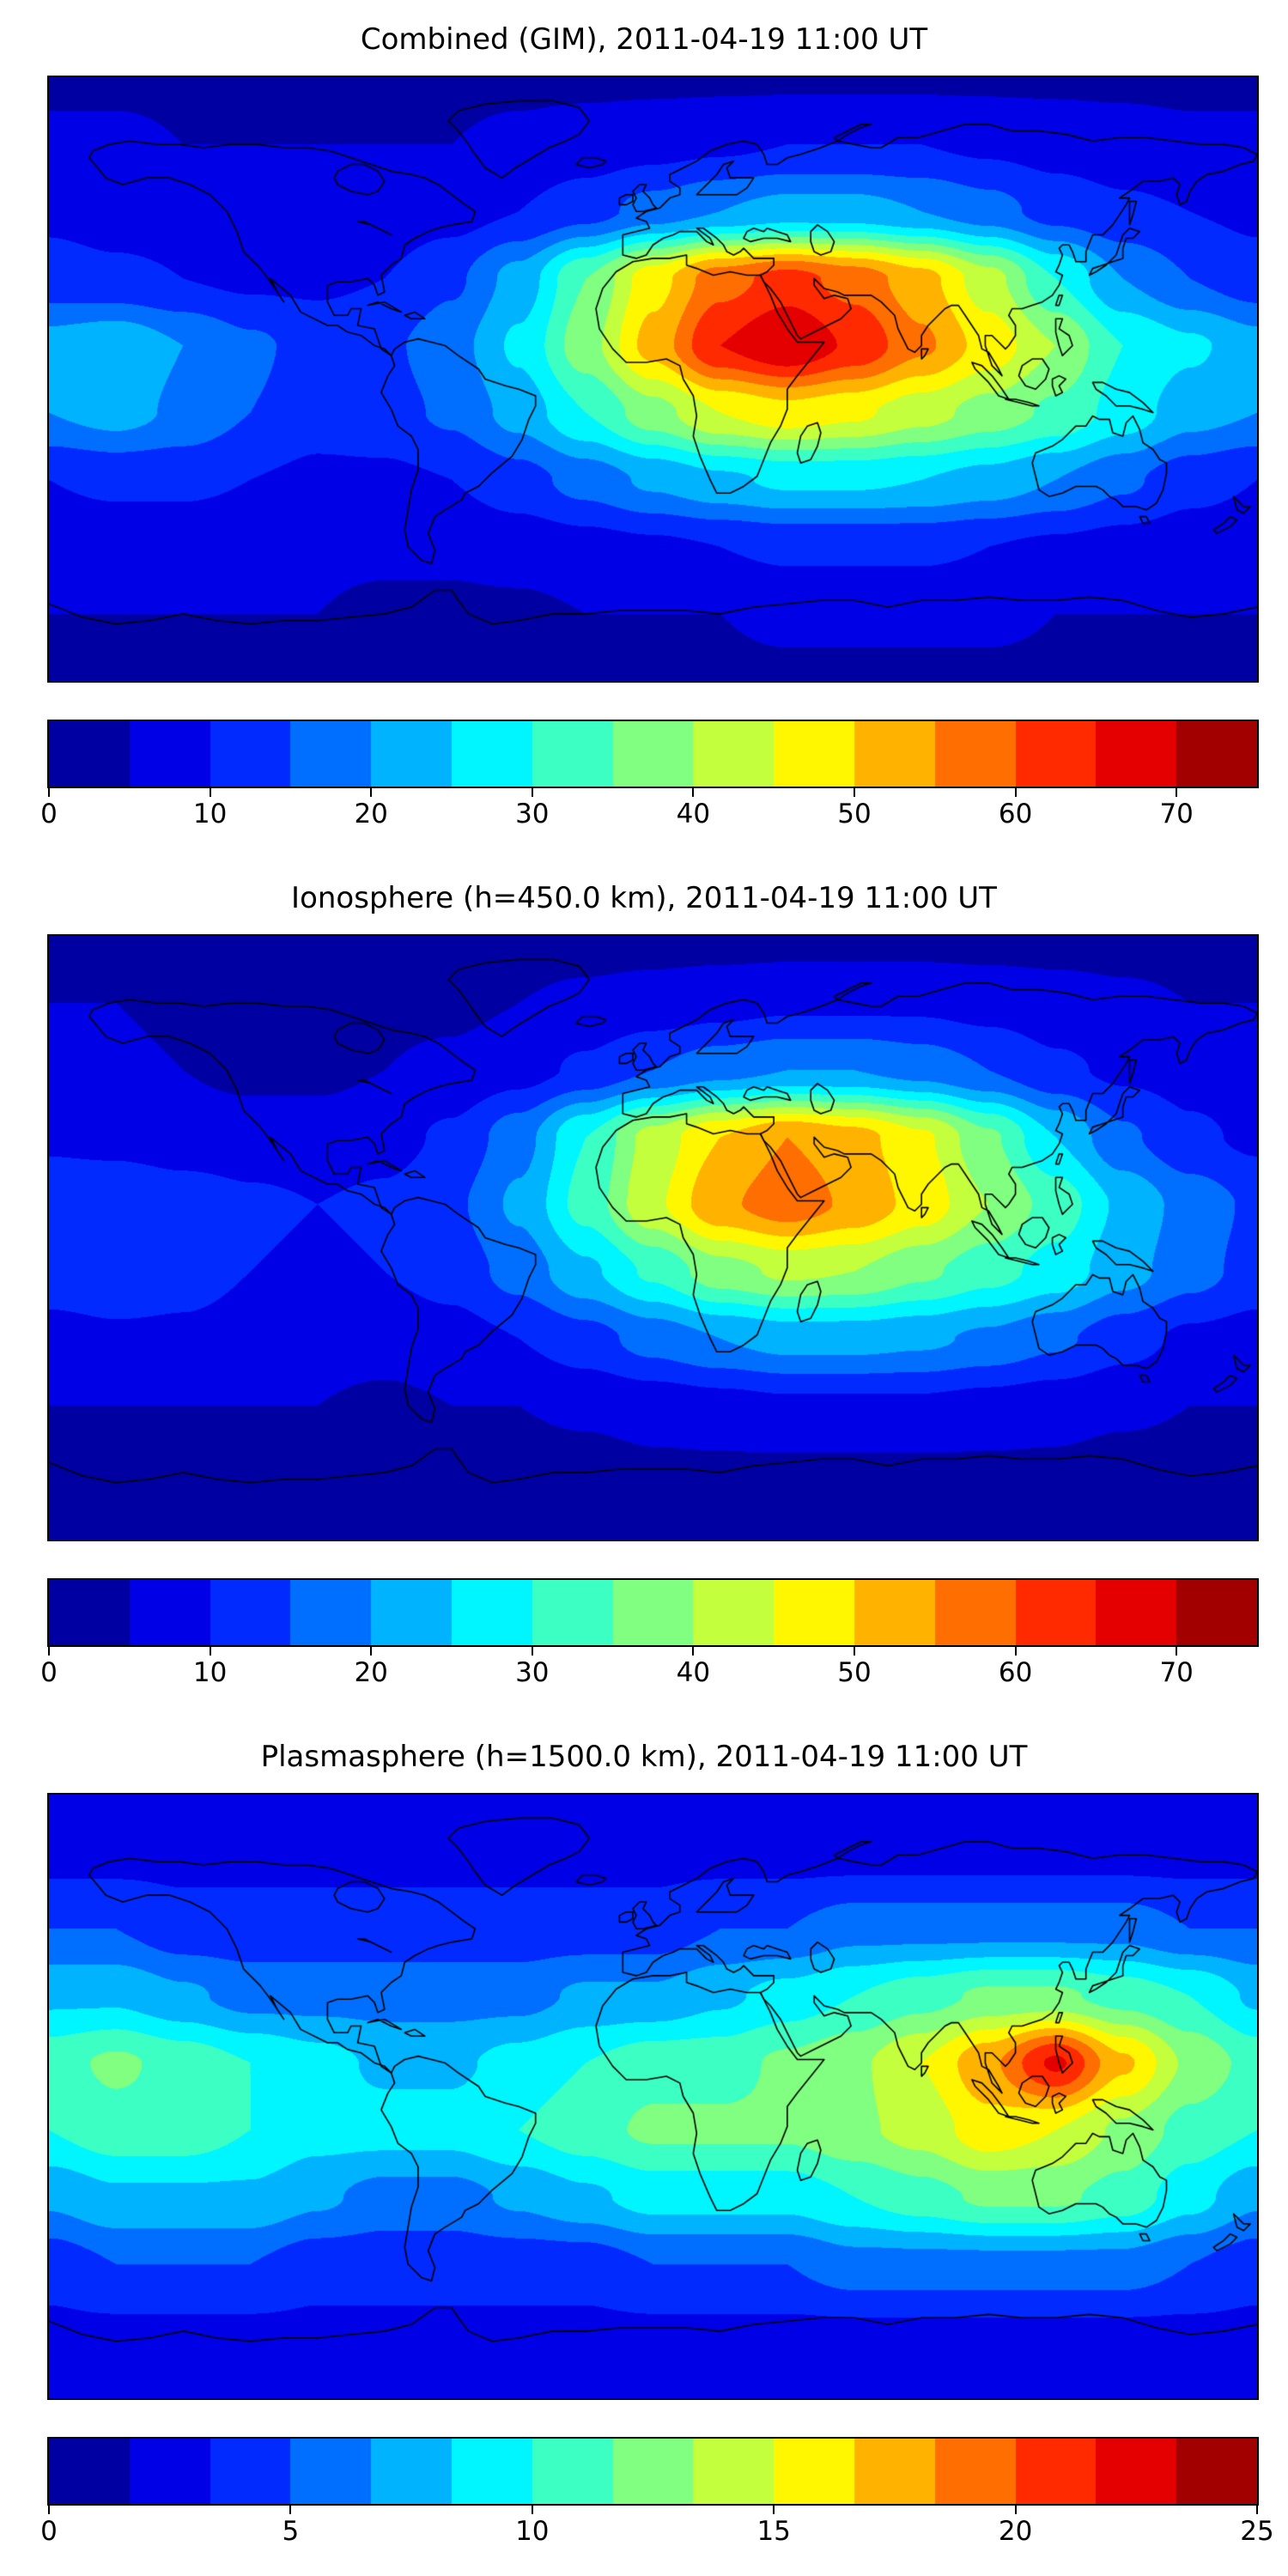 This screenshot has width=1288, height=2576. I want to click on colorbar-canvas-combined, so click(653, 754).